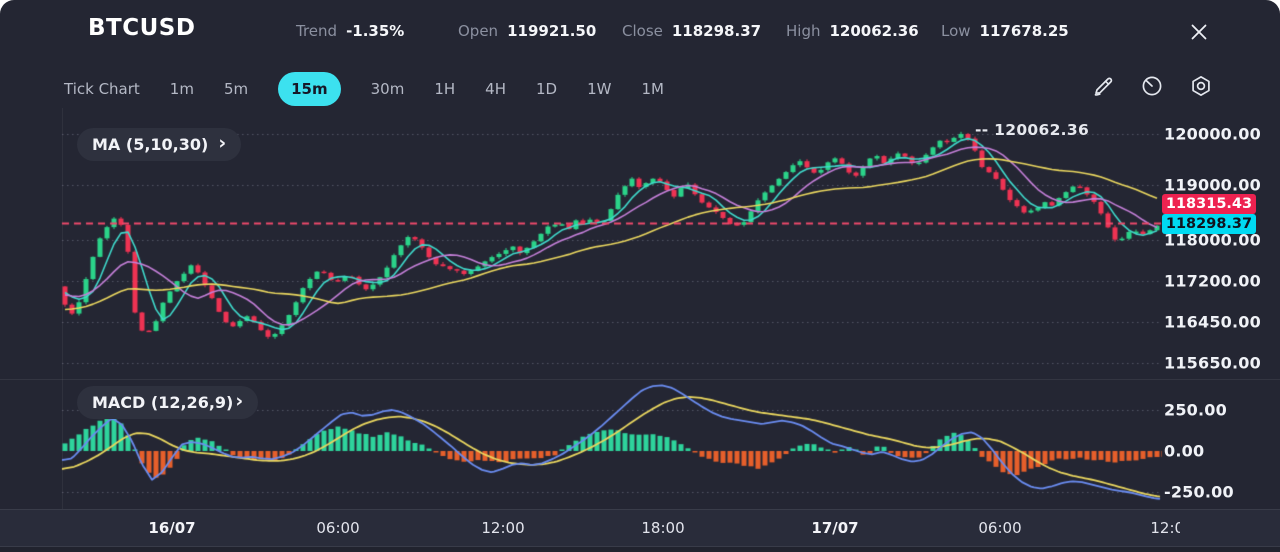 Image resolution: width=1280 pixels, height=552 pixels. Describe the element at coordinates (1212, 240) in the screenshot. I see `price-axis-label: 118000.00` at that location.